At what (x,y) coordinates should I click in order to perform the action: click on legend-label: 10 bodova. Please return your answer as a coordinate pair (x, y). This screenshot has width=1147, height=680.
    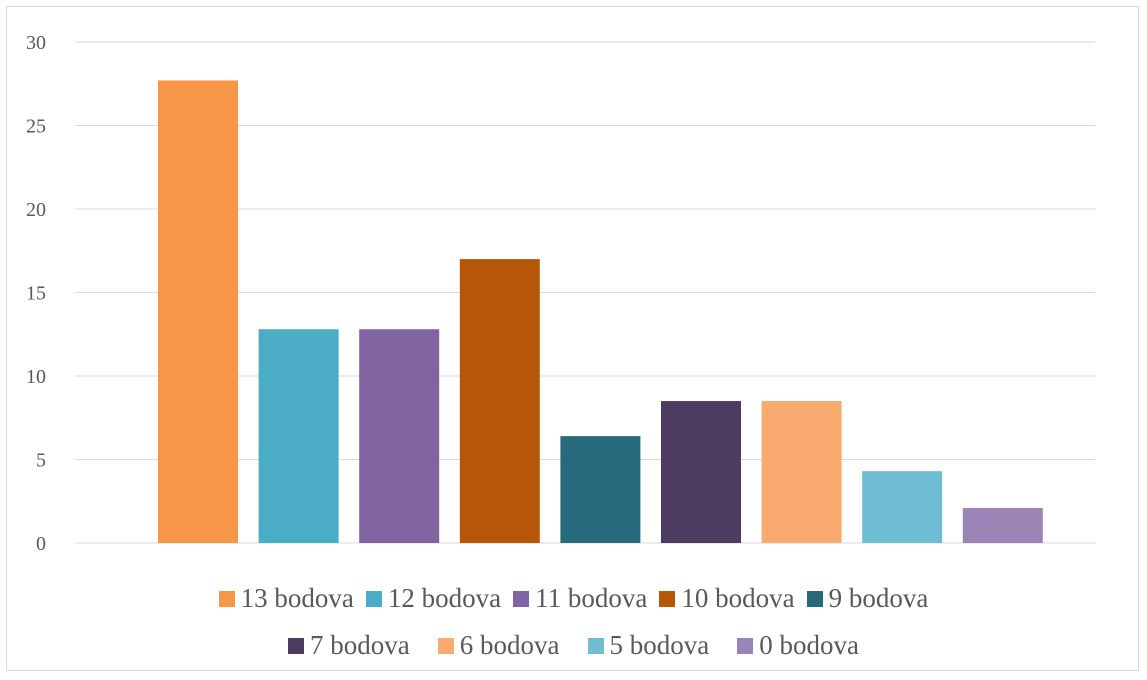
    Looking at the image, I should click on (738, 598).